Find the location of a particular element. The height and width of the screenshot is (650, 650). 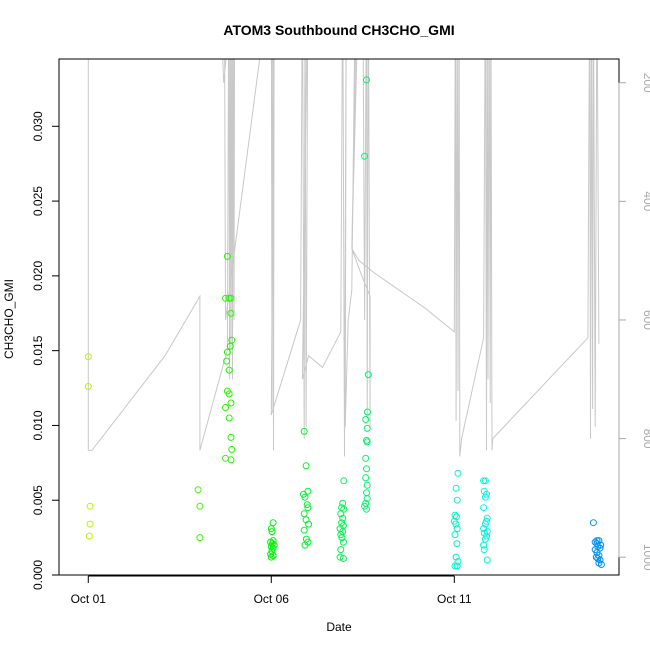

right-tick-label: 400 is located at coordinates (645, 201).